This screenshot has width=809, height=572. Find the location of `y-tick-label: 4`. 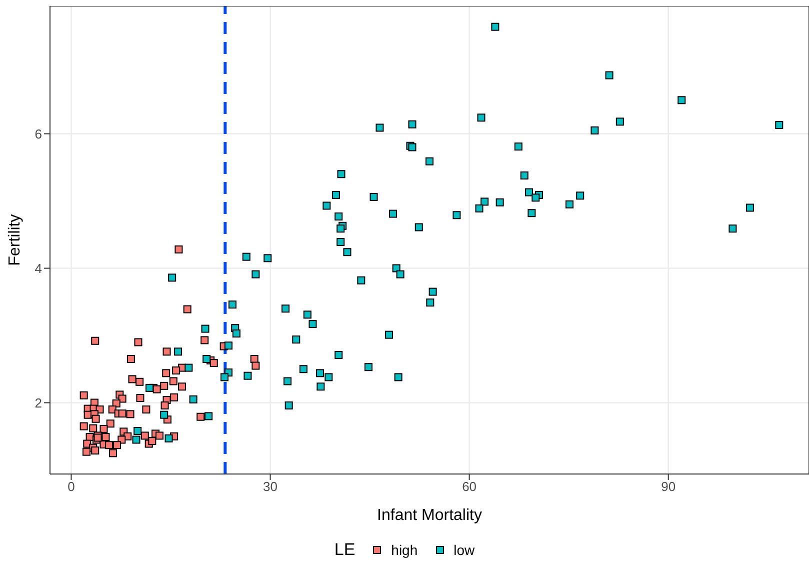

y-tick-label: 4 is located at coordinates (38, 268).